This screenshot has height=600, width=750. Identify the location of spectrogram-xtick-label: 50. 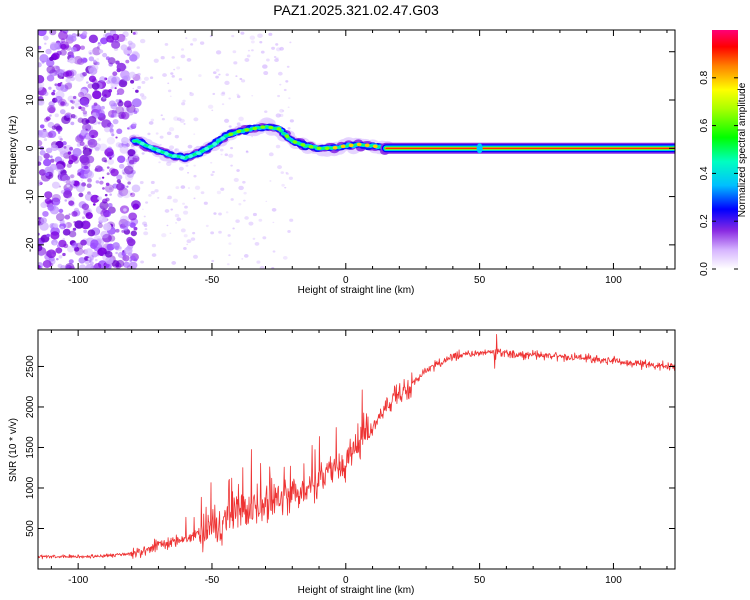
(480, 280).